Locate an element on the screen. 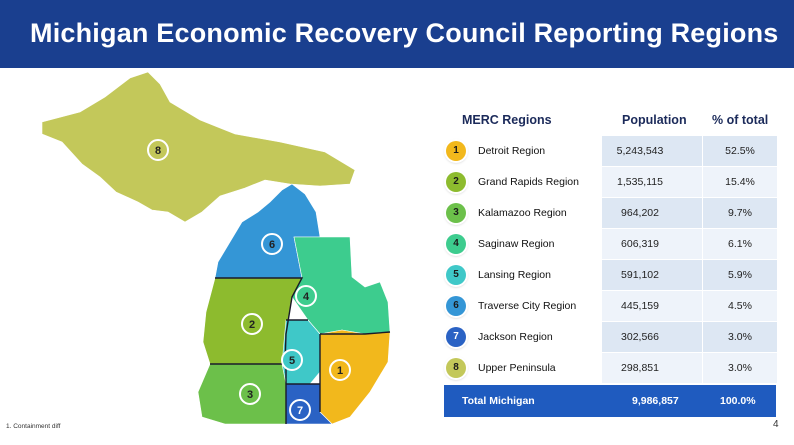 This screenshot has width=794, height=445. total-percent: 100.0% is located at coordinates (738, 401).